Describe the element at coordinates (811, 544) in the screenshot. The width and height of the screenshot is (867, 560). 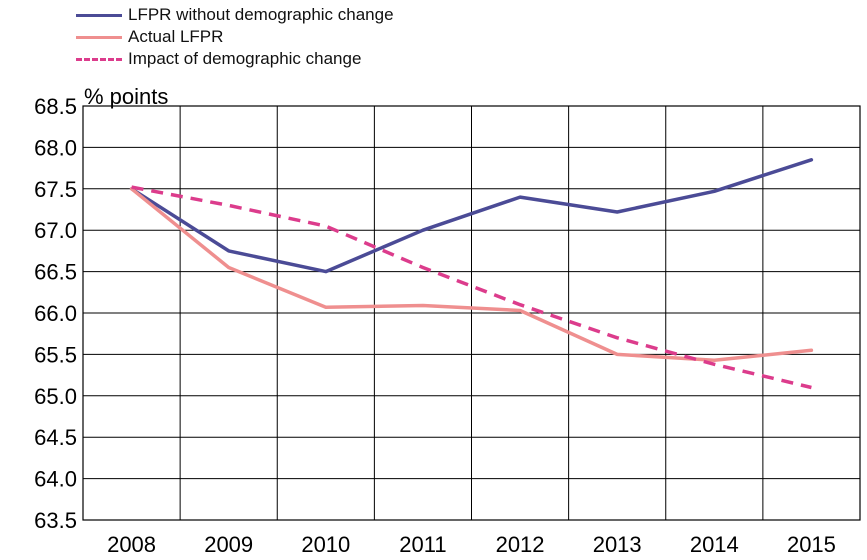
I see `x-tick-label: 2015` at that location.